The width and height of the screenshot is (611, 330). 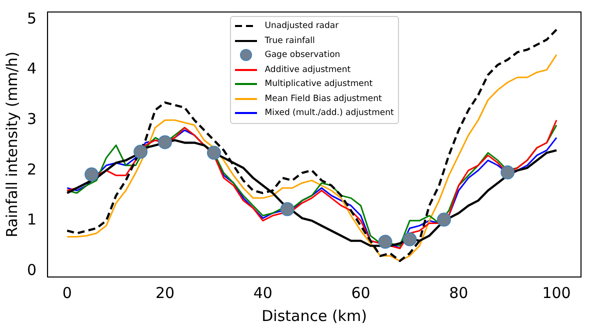 What do you see at coordinates (67, 293) in the screenshot?
I see `x-tick-label: 0` at bounding box center [67, 293].